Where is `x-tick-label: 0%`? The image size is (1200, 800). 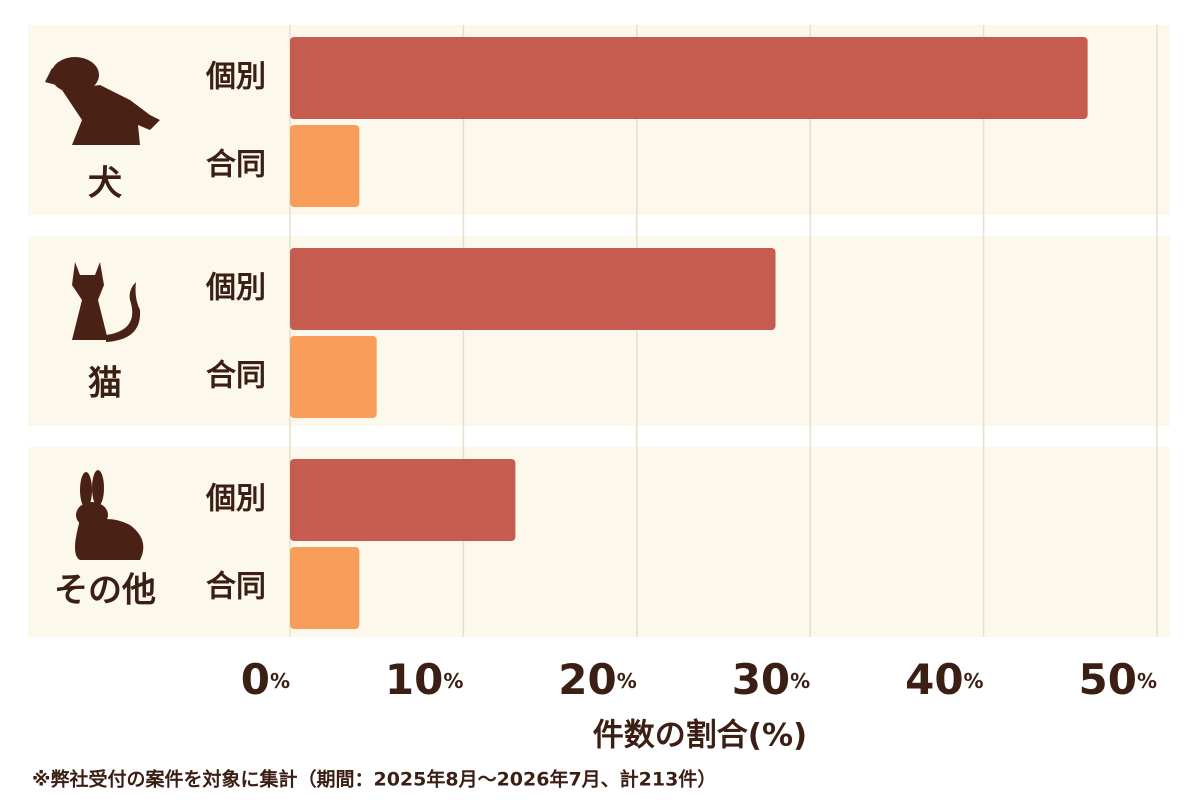
x-tick-label: 0% is located at coordinates (265, 679).